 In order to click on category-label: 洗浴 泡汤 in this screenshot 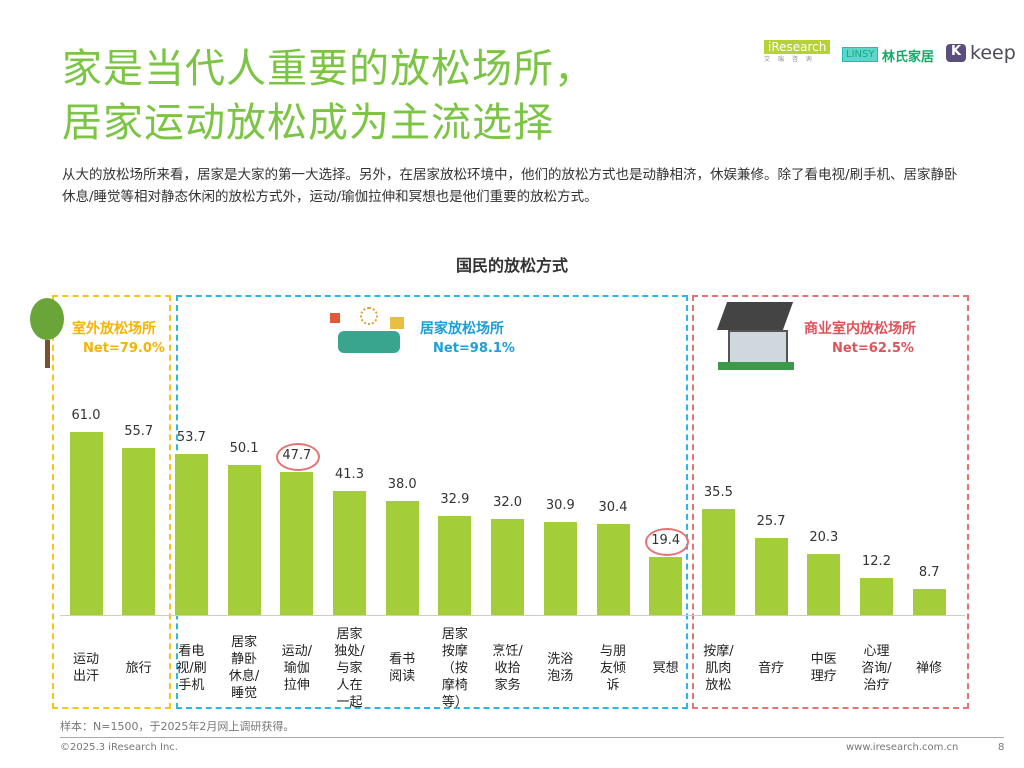, I will do `click(560, 668)`.